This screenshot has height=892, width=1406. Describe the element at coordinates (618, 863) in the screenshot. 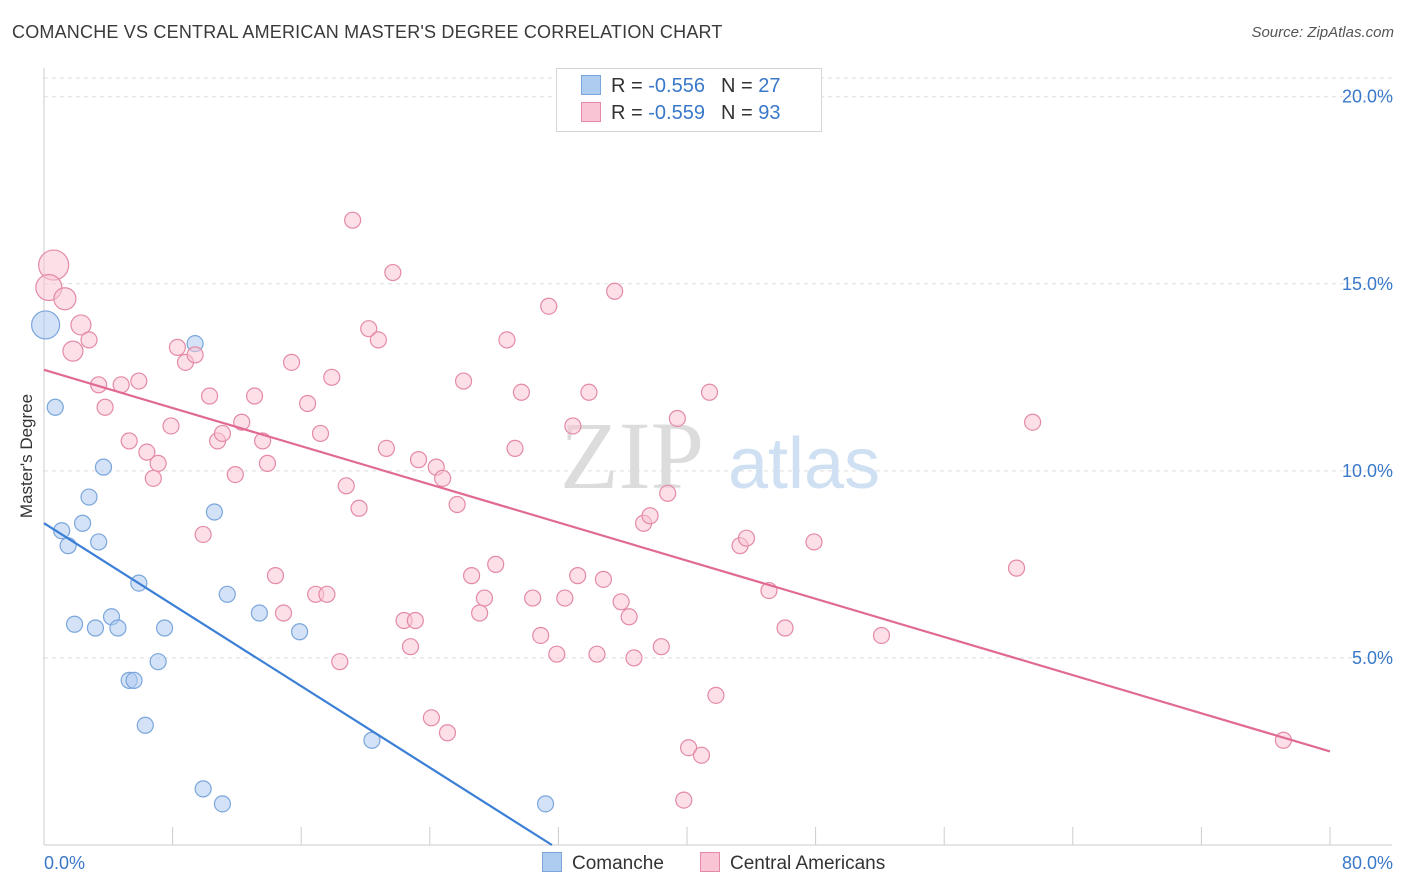

I see `bottom-legend-label: Comanche` at that location.